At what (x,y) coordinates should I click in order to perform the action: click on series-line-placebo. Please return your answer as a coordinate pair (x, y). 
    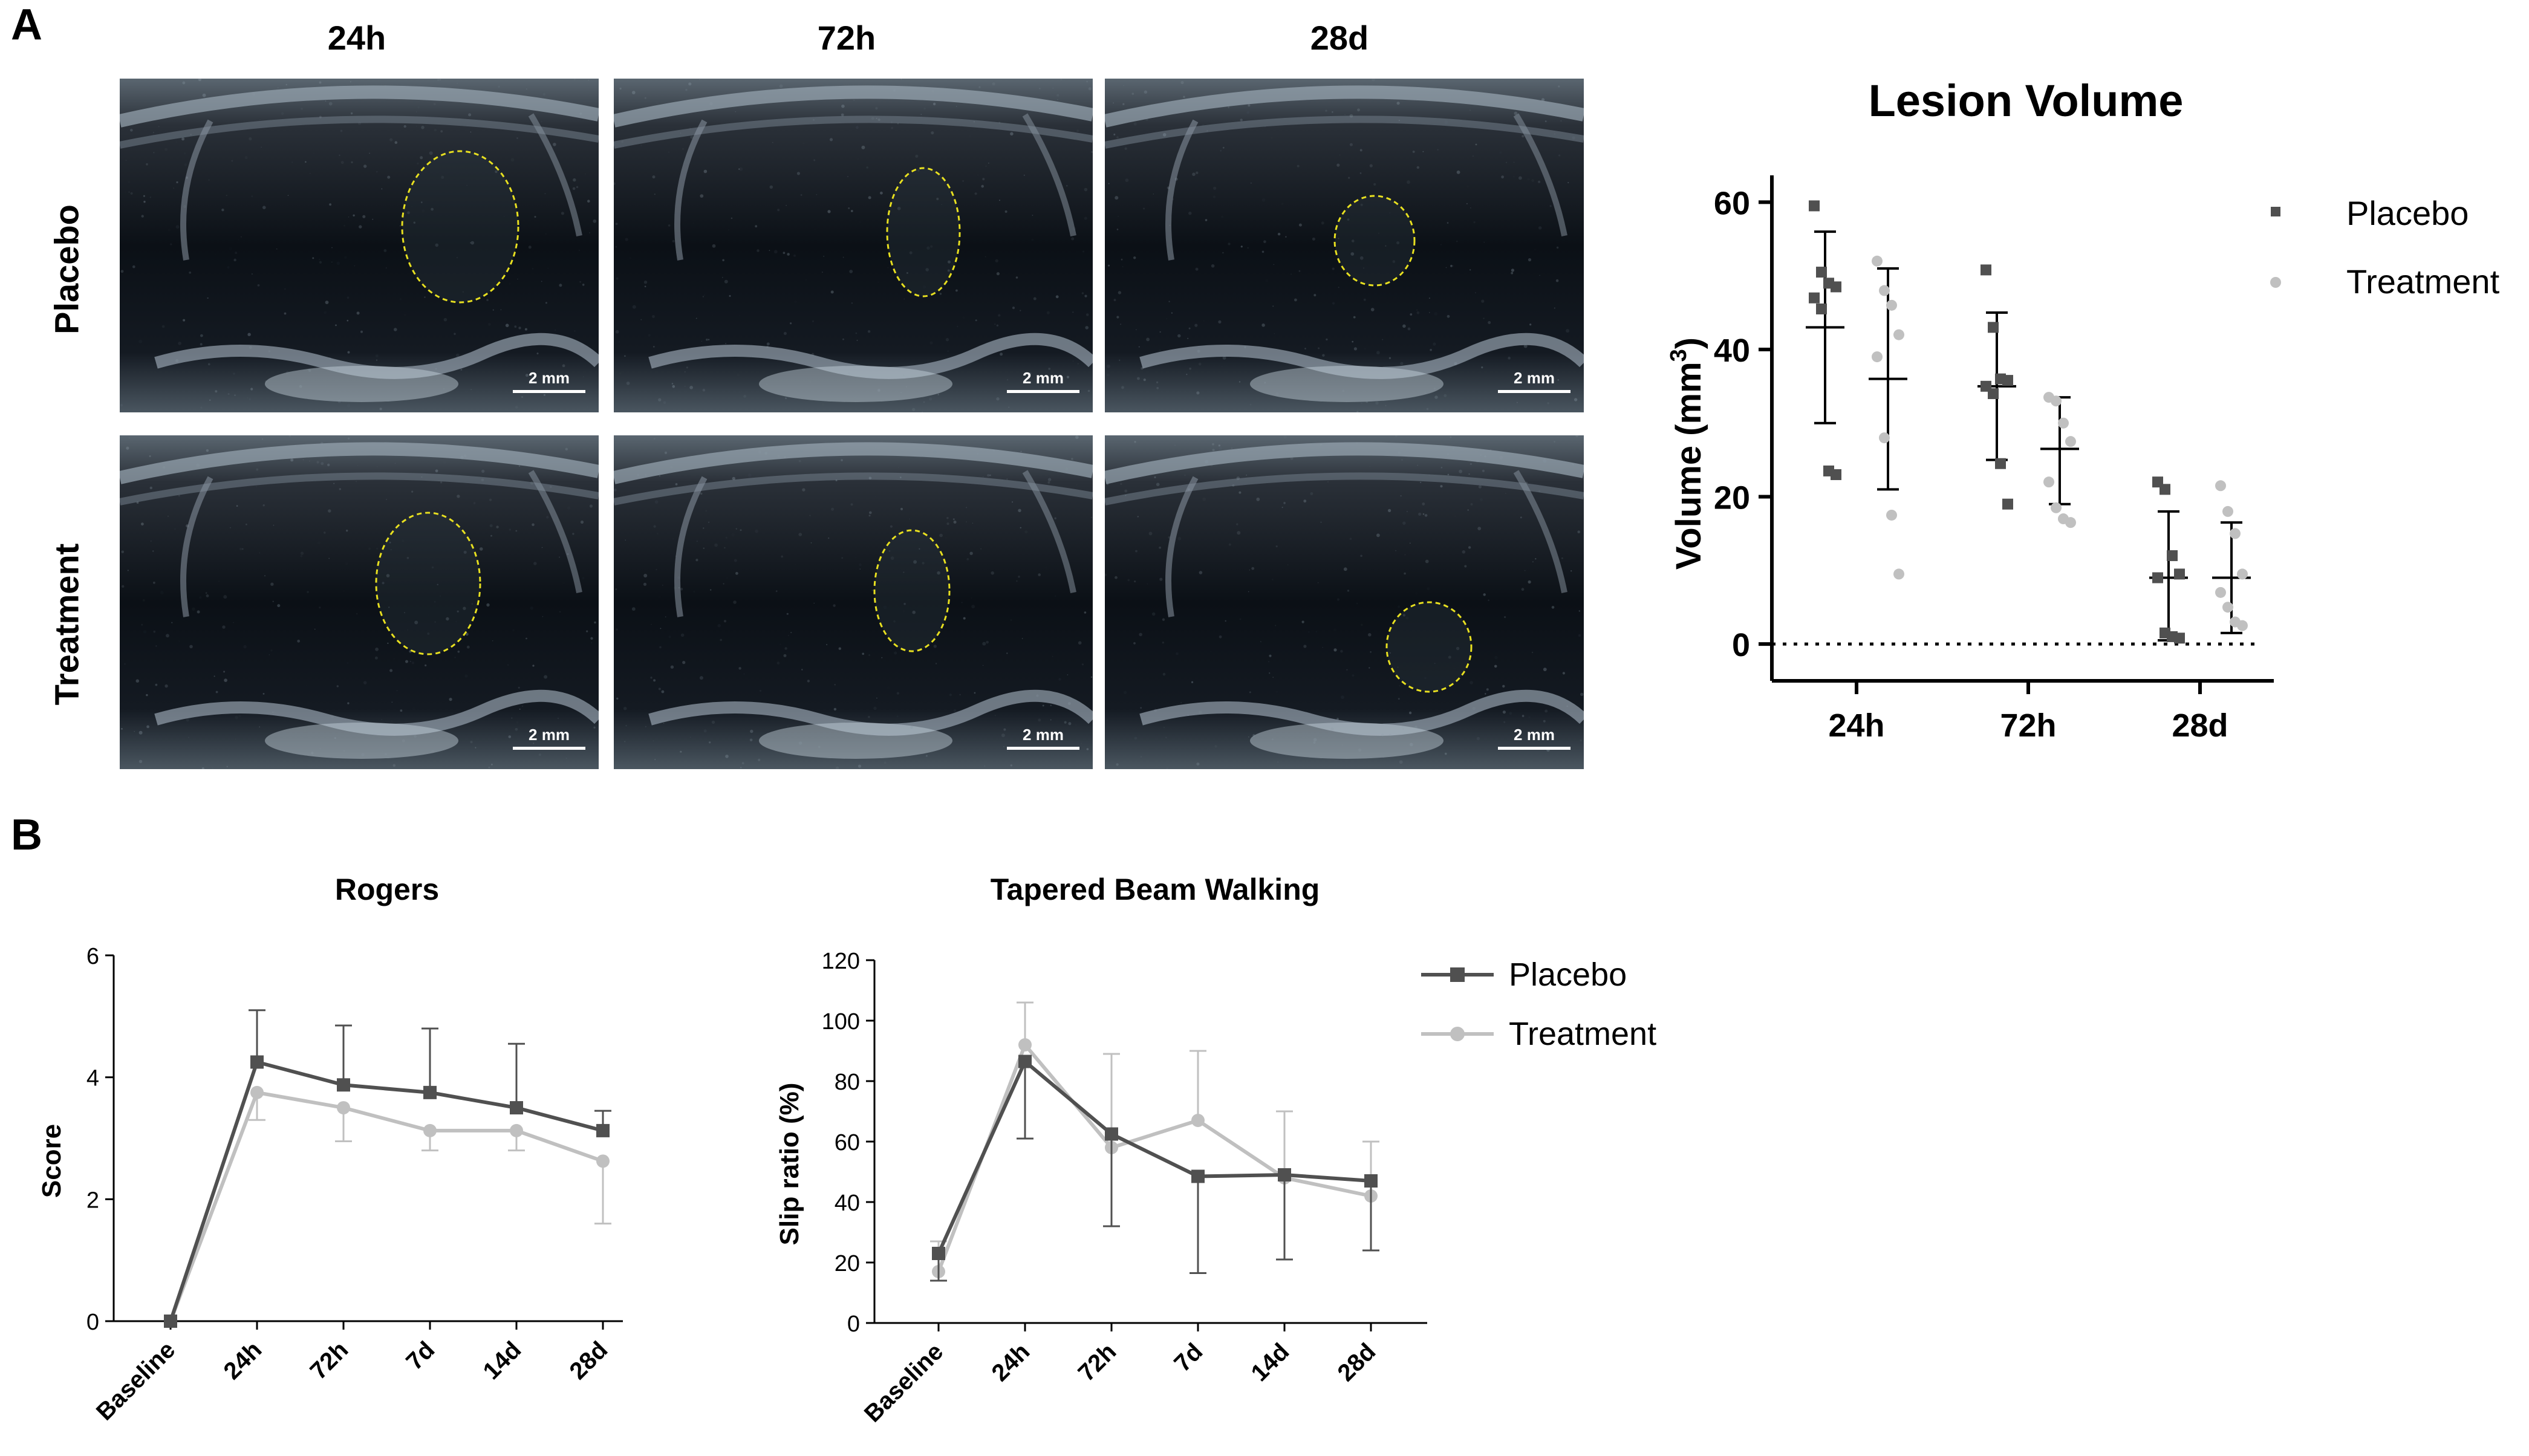
    Looking at the image, I should click on (386, 1190).